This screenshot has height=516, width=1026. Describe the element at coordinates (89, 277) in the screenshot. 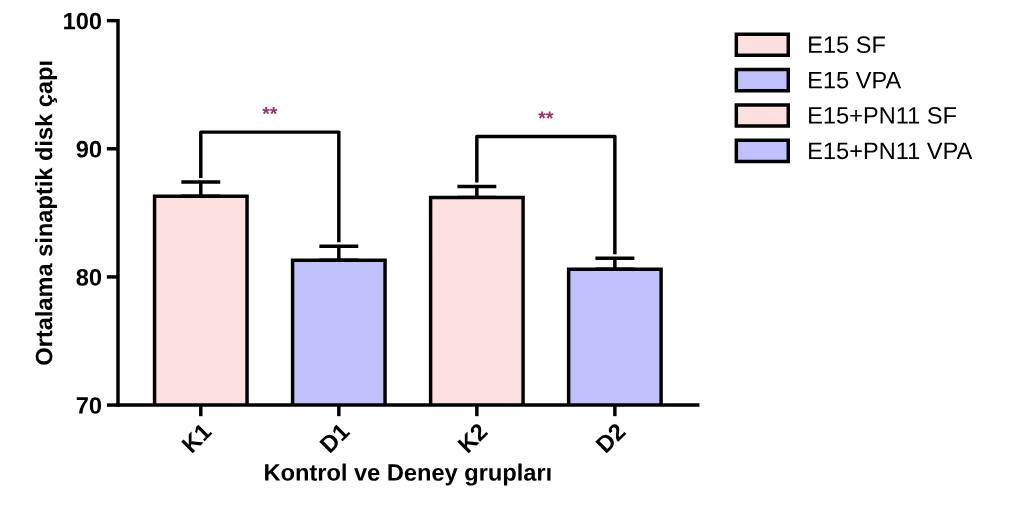

I see `y-tick-label: 80` at that location.